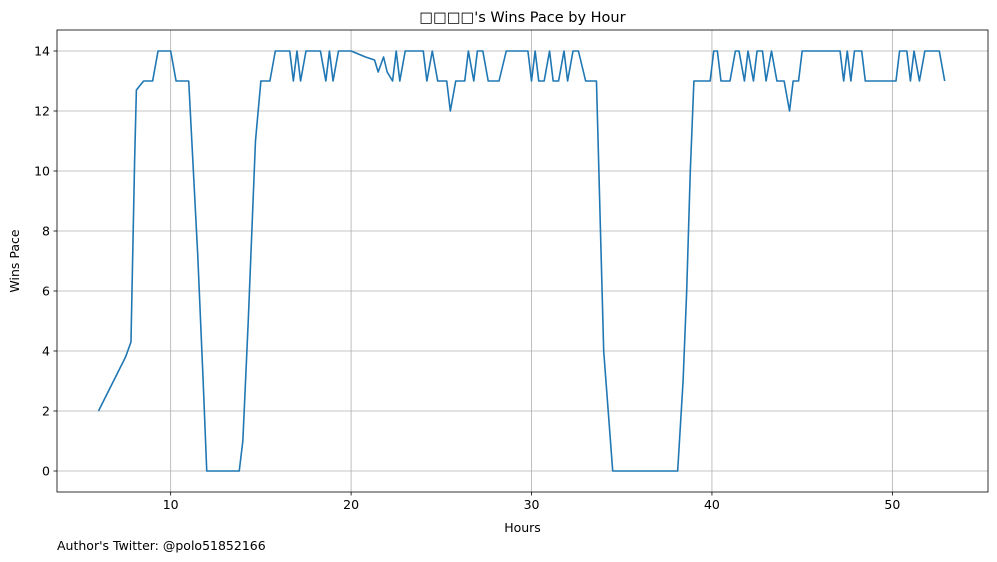 The image size is (997, 562). I want to click on y-tick-label: 8, so click(46, 231).